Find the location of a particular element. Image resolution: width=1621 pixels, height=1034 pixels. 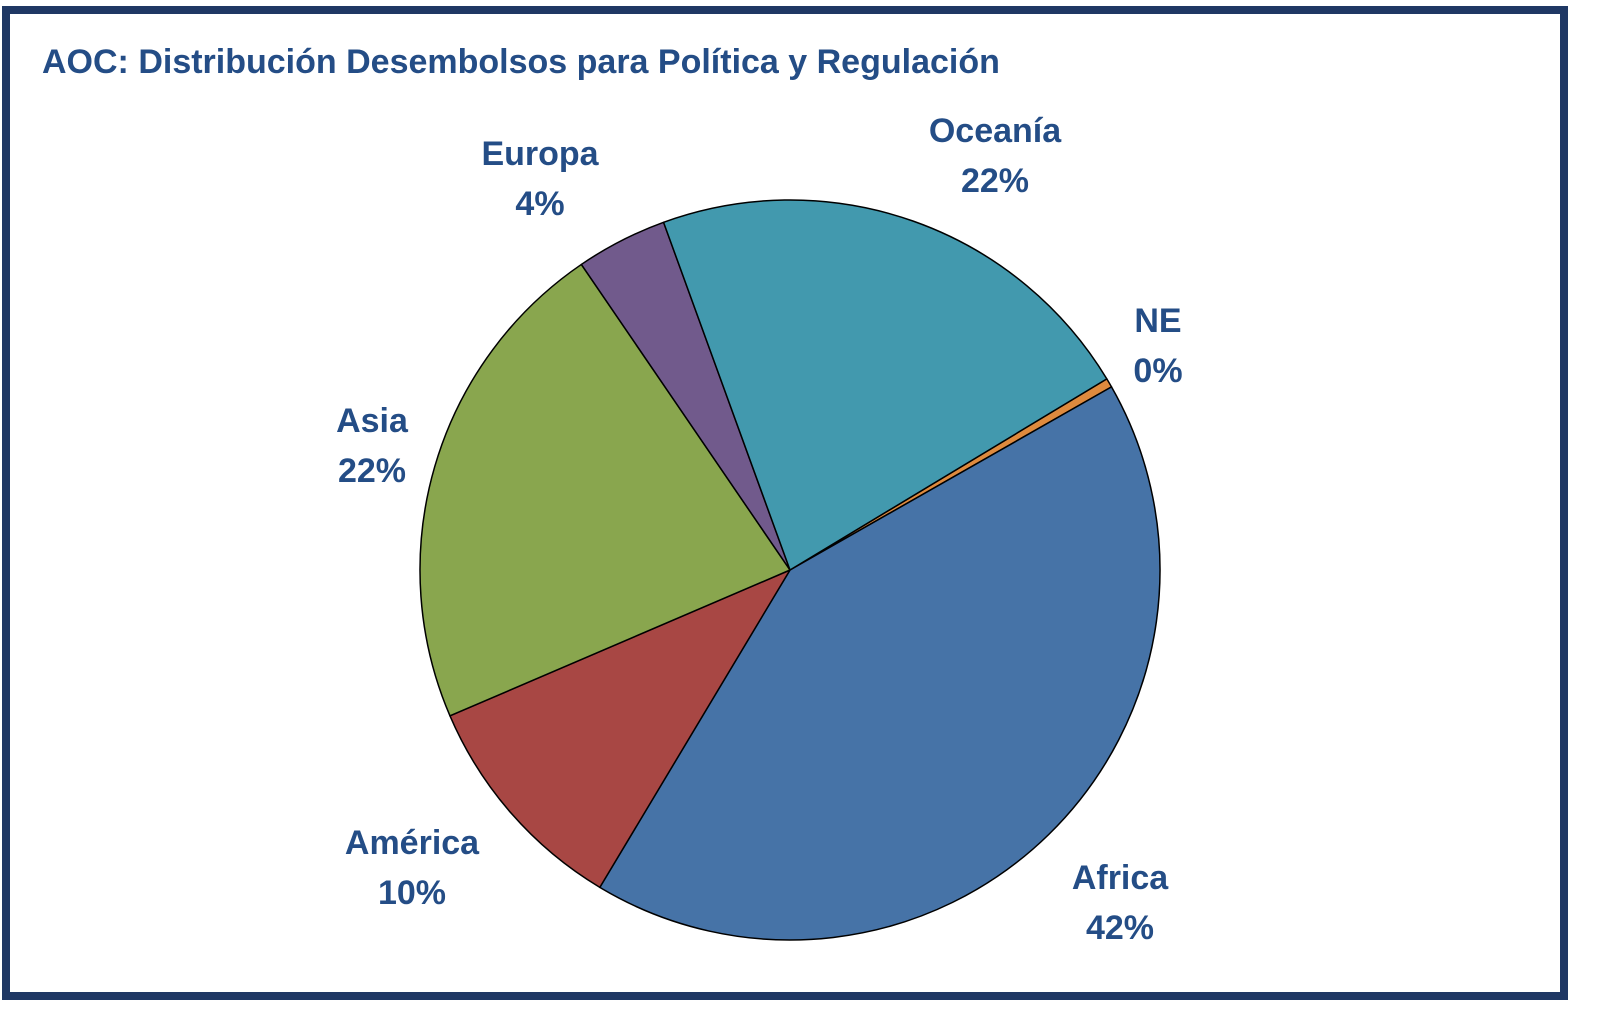

slice-category-label: NE is located at coordinates (1157, 321).